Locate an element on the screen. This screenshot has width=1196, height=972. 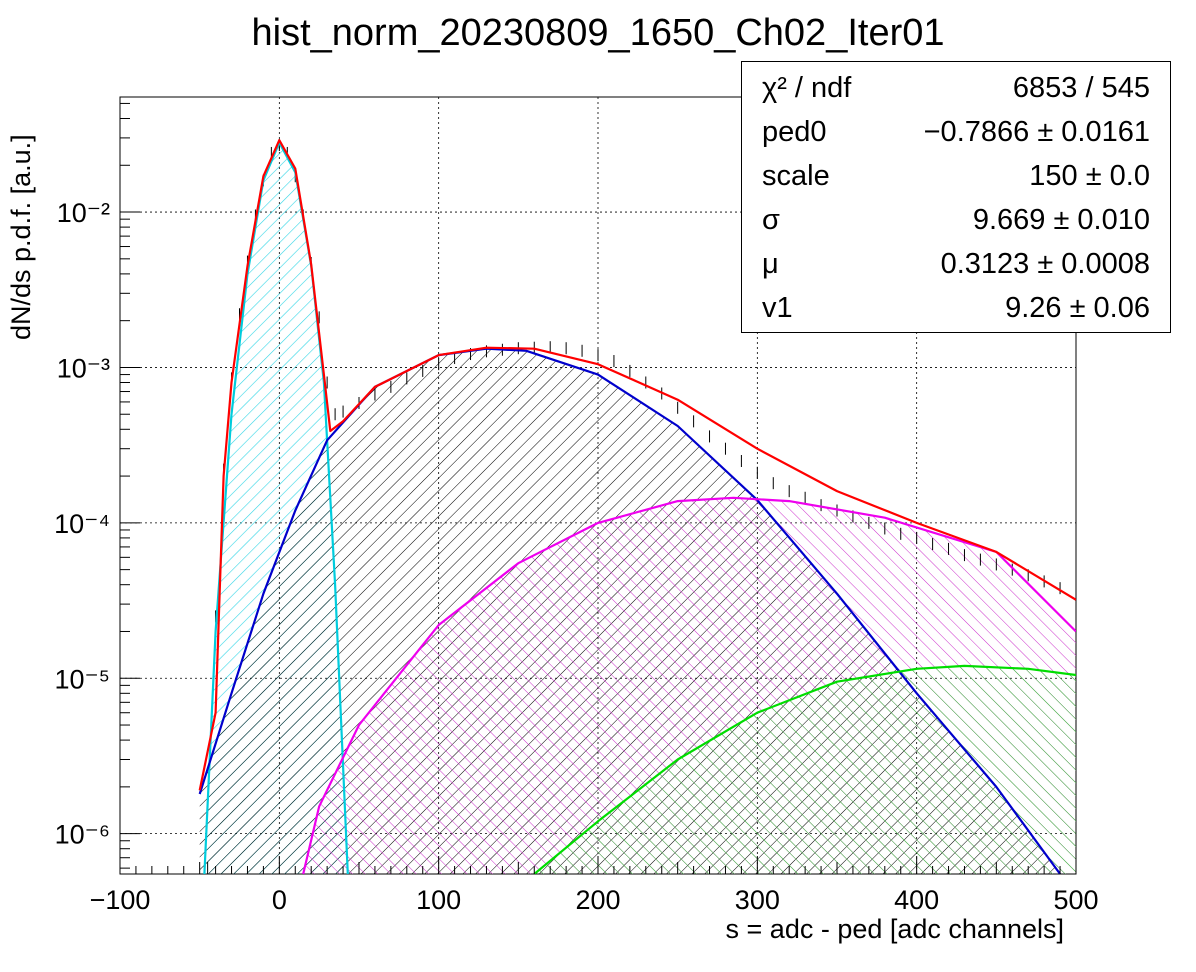
stat-name: ped0 is located at coordinates (794, 132).